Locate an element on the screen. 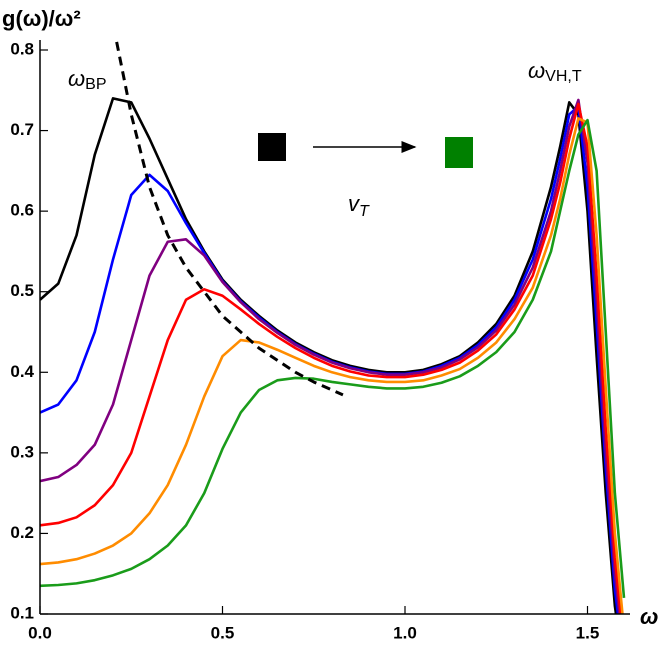 This screenshot has height=652, width=664. x-tick-label: 0.5 is located at coordinates (223, 632).